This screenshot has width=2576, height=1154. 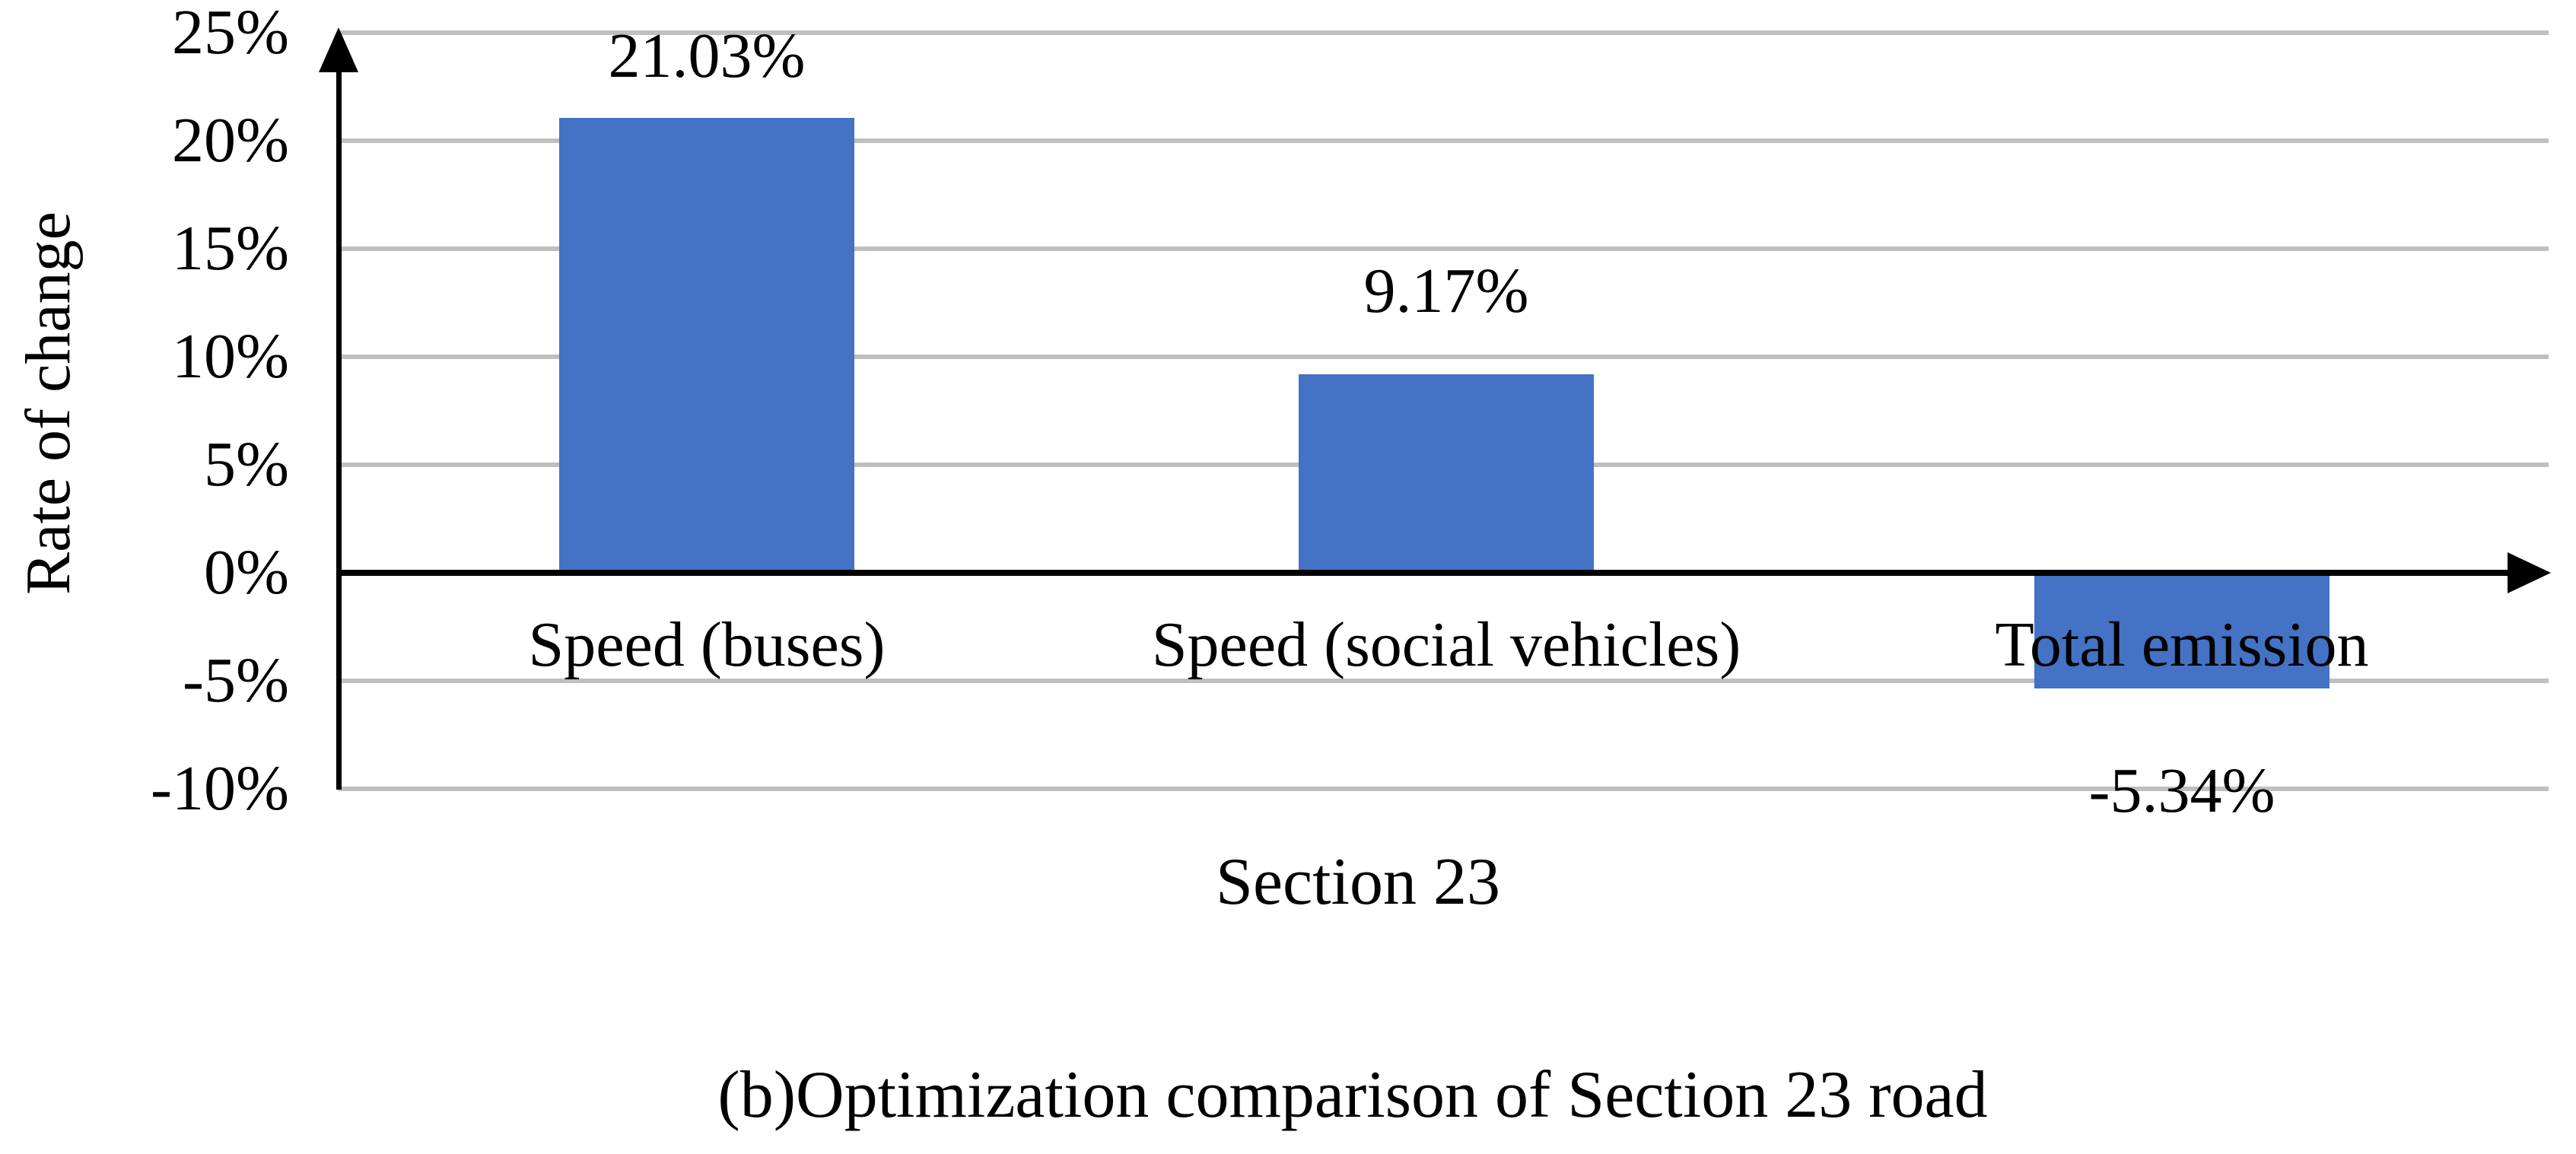 What do you see at coordinates (231, 140) in the screenshot?
I see `y-tick-label: 20%` at bounding box center [231, 140].